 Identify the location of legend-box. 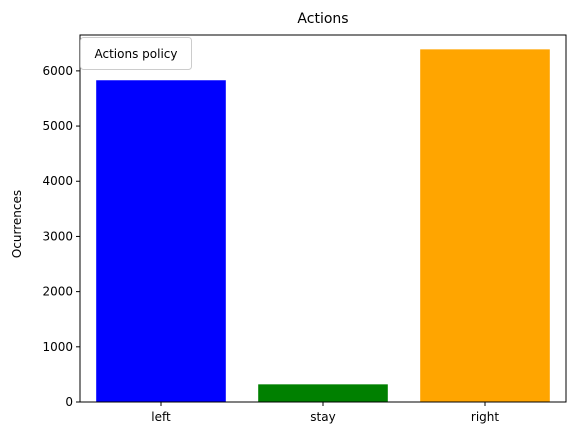
(136, 53).